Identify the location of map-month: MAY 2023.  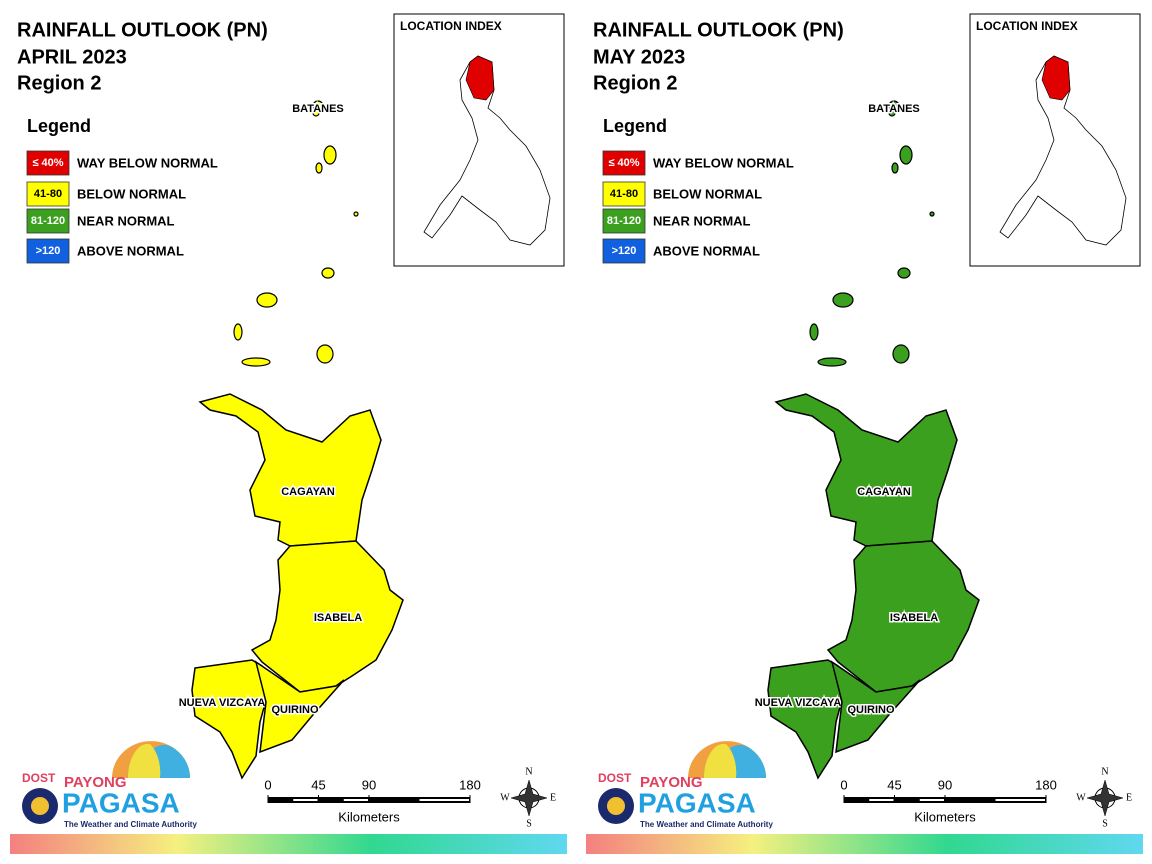
(639, 57).